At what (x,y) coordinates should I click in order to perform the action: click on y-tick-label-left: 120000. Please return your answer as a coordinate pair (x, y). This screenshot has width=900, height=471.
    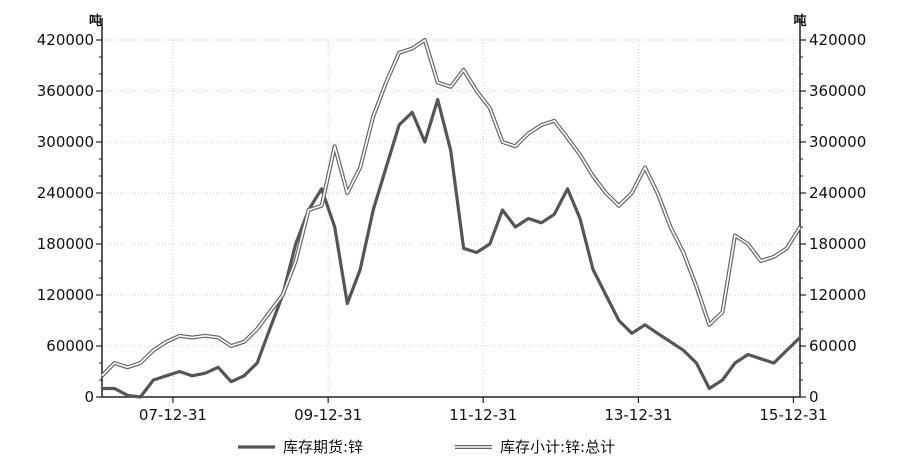
    Looking at the image, I should click on (65, 295).